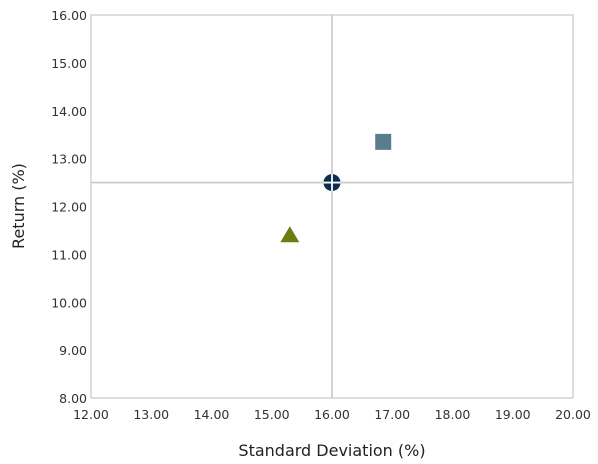 The height and width of the screenshot is (464, 598). I want to click on y-tick-label: 12.00, so click(69, 207).